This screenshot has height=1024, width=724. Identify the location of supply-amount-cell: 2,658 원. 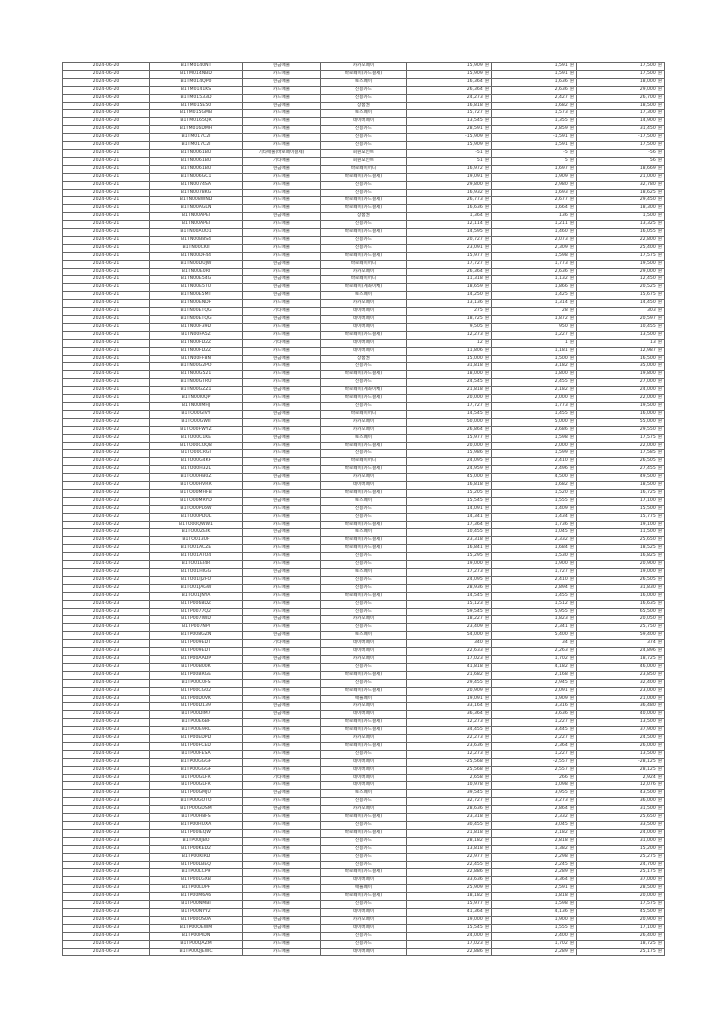
(449, 778).